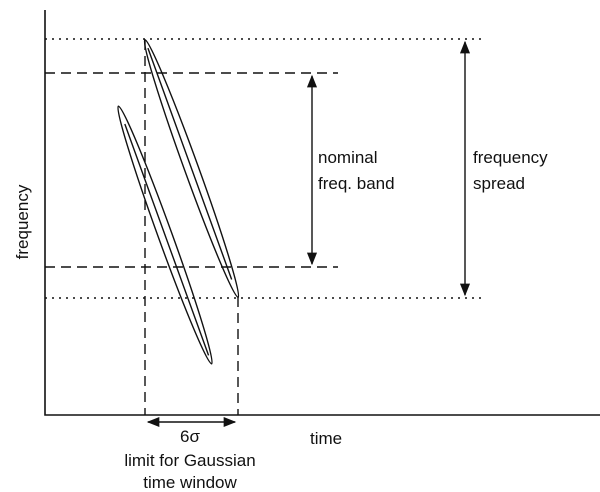 The height and width of the screenshot is (492, 600). What do you see at coordinates (356, 183) in the screenshot?
I see `annotation: freq. band` at bounding box center [356, 183].